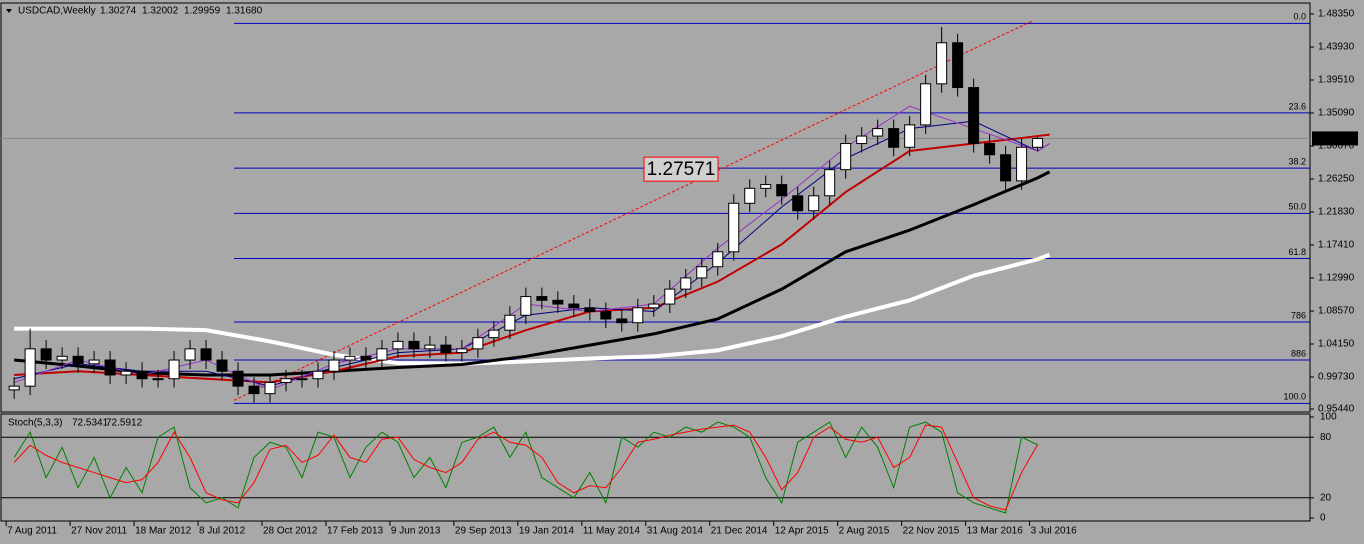  What do you see at coordinates (32, 531) in the screenshot?
I see `x-tick-label: 7 Aug 2011` at bounding box center [32, 531].